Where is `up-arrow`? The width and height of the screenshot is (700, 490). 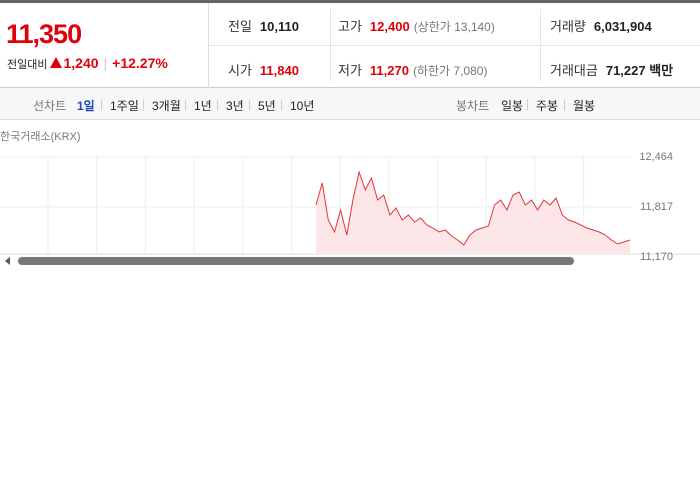 up-arrow is located at coordinates (56, 62).